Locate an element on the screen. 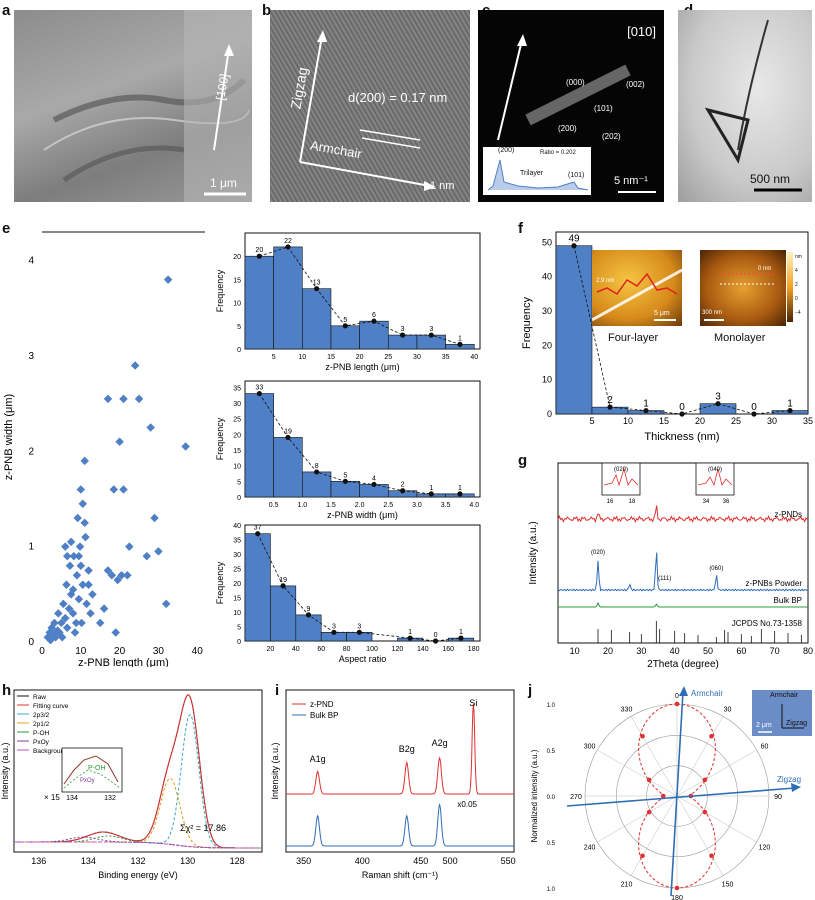  peak-label: A1g is located at coordinates (318, 759).